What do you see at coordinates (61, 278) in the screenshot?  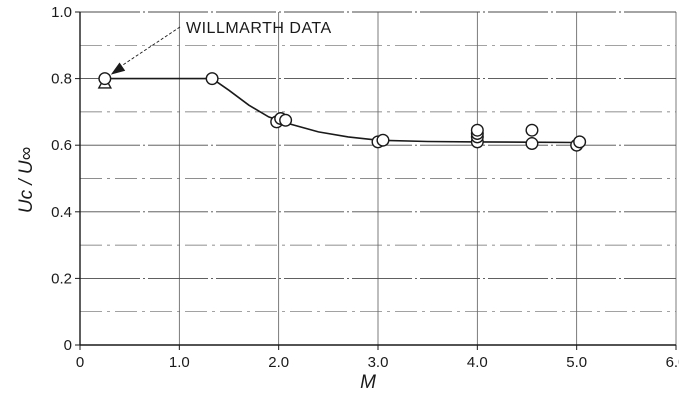 I see `y-tick-label: 0.2` at bounding box center [61, 278].